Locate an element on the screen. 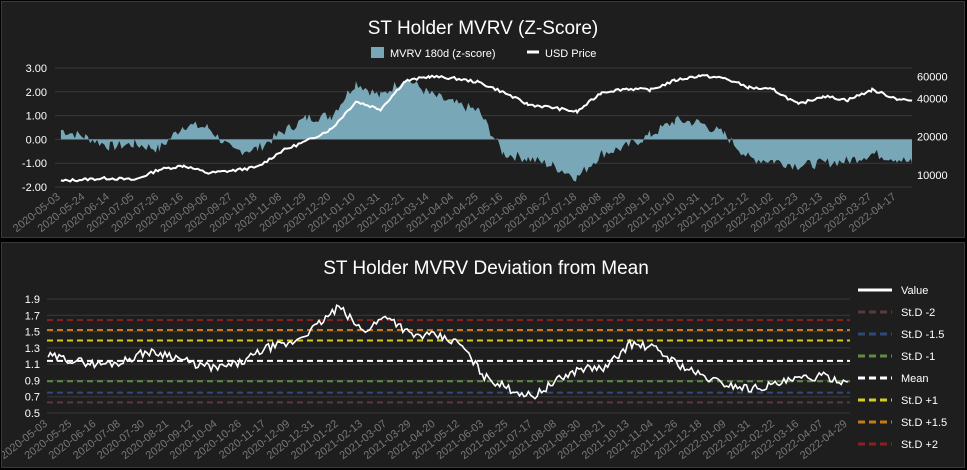 The width and height of the screenshot is (967, 470). legend-label: St.D -1 is located at coordinates (918, 357).